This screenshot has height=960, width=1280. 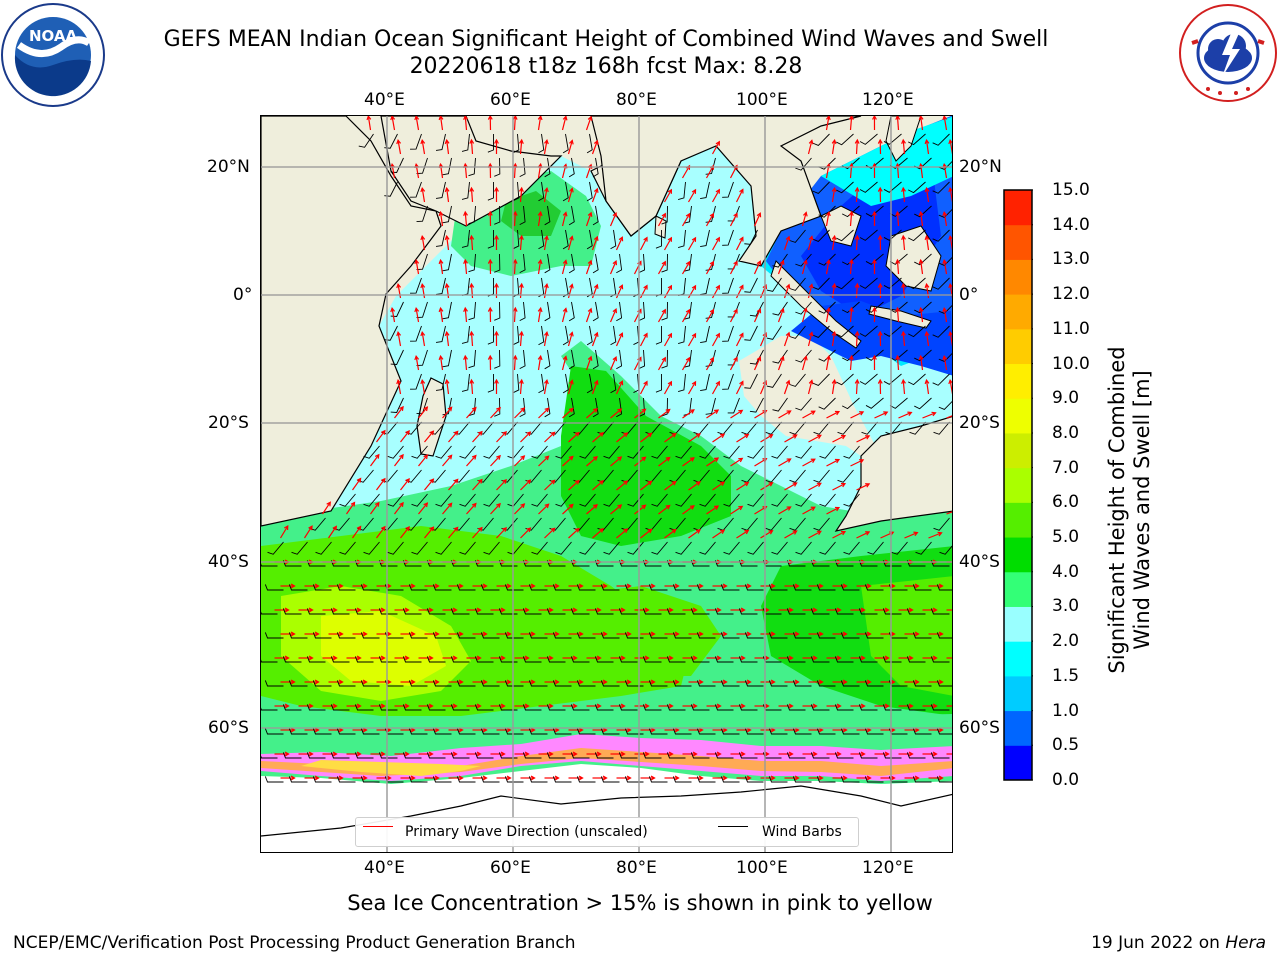 I want to click on colorbar-swatch, so click(x=1018, y=555).